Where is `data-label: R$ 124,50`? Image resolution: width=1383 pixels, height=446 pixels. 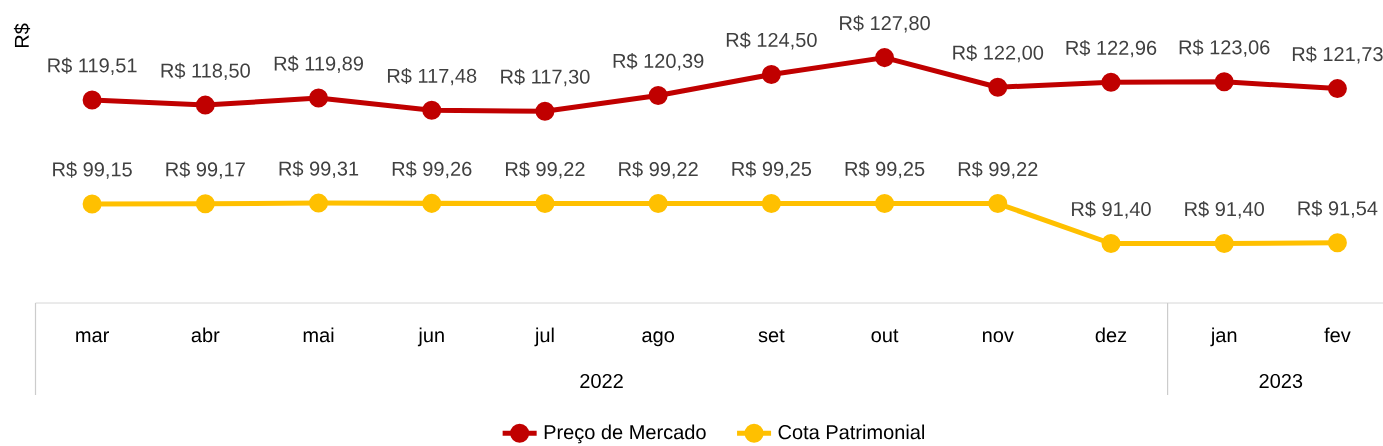 data-label: R$ 124,50 is located at coordinates (771, 41).